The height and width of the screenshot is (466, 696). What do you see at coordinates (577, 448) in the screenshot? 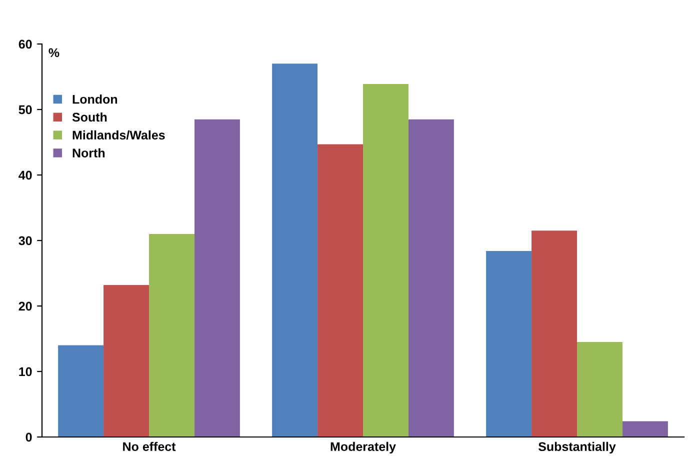
I see `x-tick-label: Substantially` at bounding box center [577, 448].